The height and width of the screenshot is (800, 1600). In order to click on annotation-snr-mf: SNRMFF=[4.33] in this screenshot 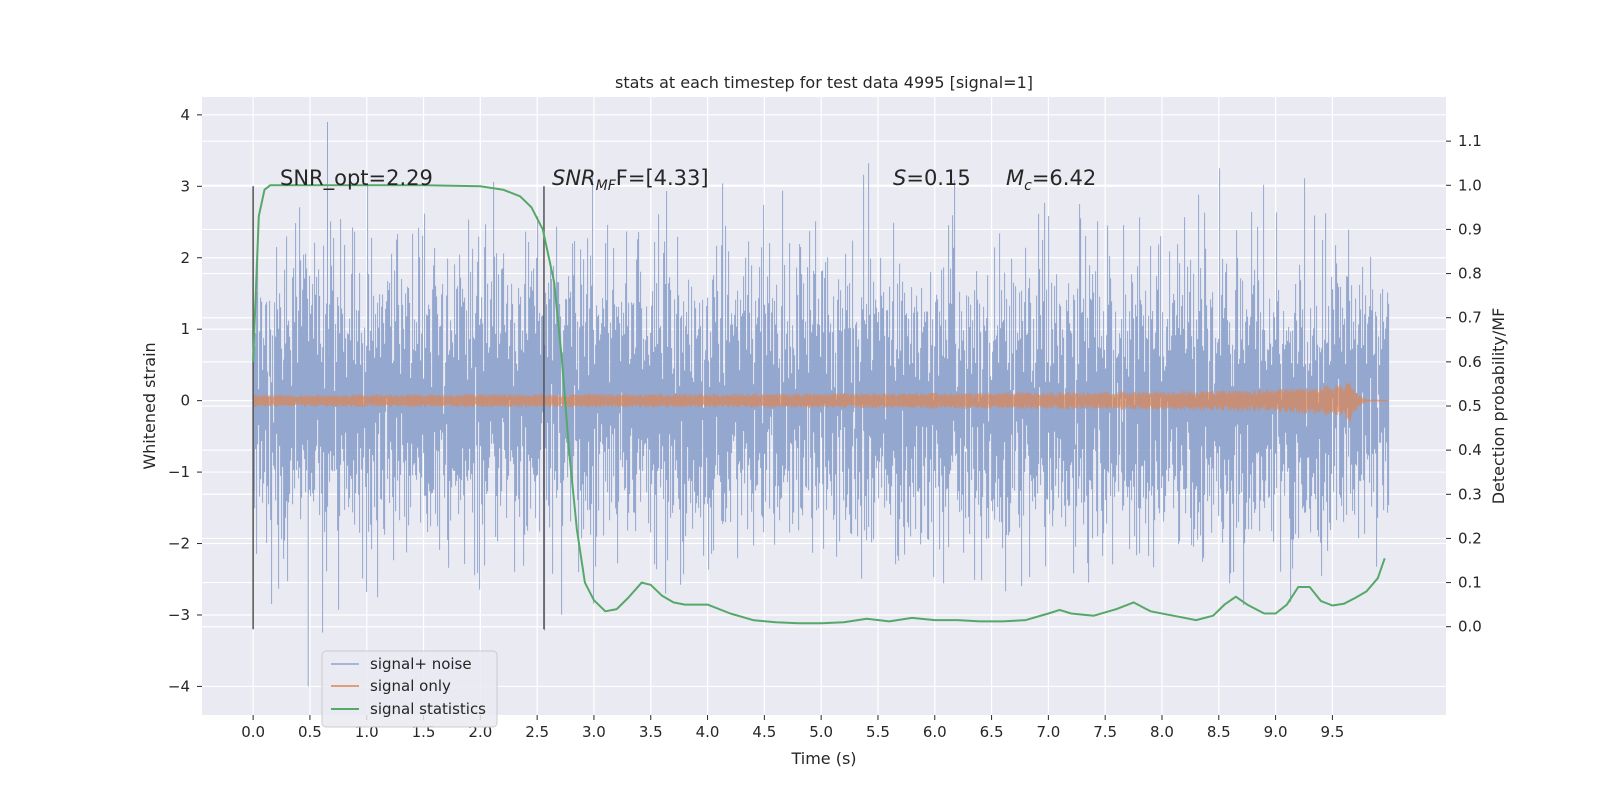, I will do `click(630, 180)`.